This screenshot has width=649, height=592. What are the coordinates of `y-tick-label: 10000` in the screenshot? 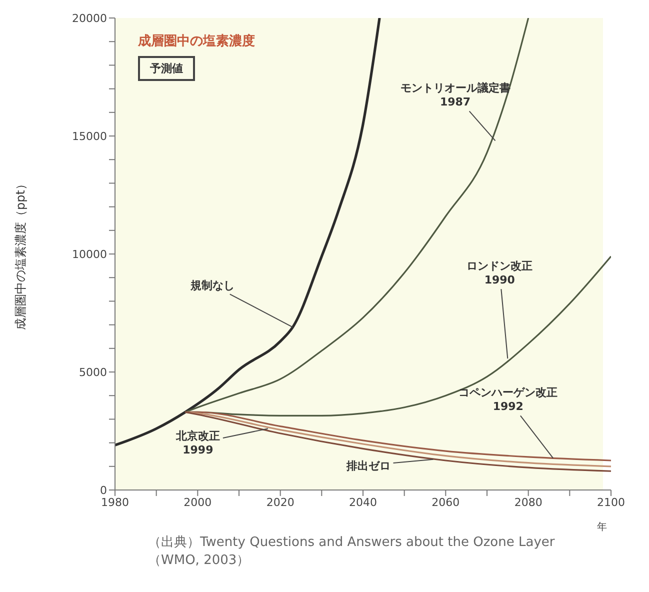 It's located at (89, 254).